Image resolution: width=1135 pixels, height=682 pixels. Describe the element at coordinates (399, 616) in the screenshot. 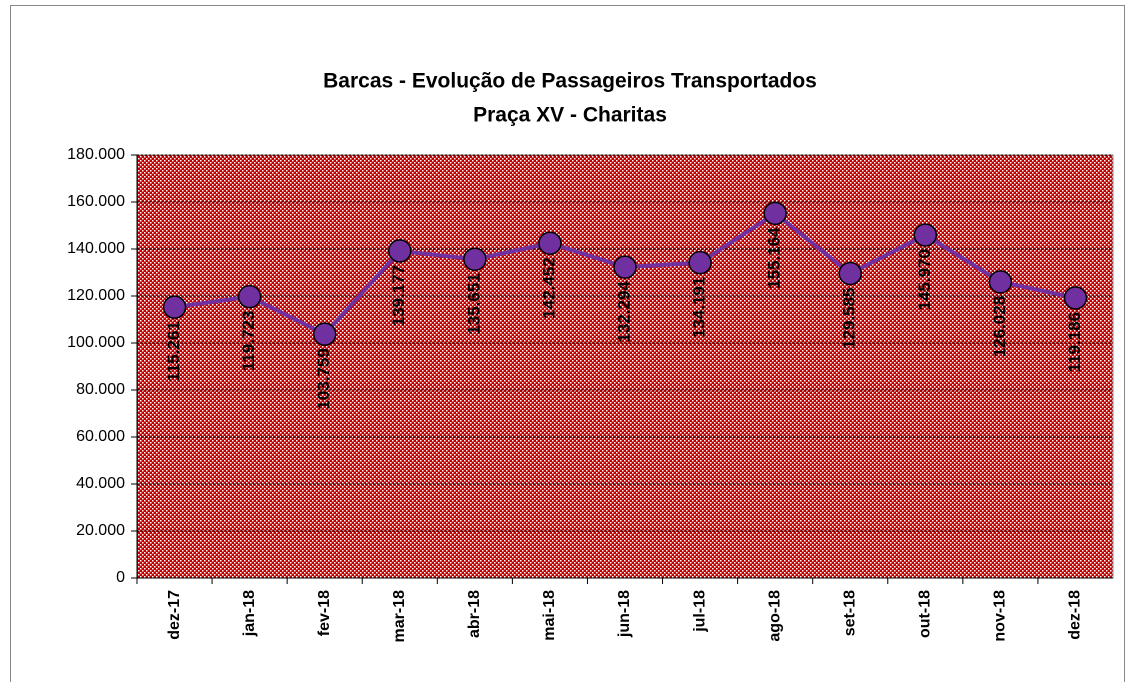

I see `x-tick-label: mar-18` at that location.